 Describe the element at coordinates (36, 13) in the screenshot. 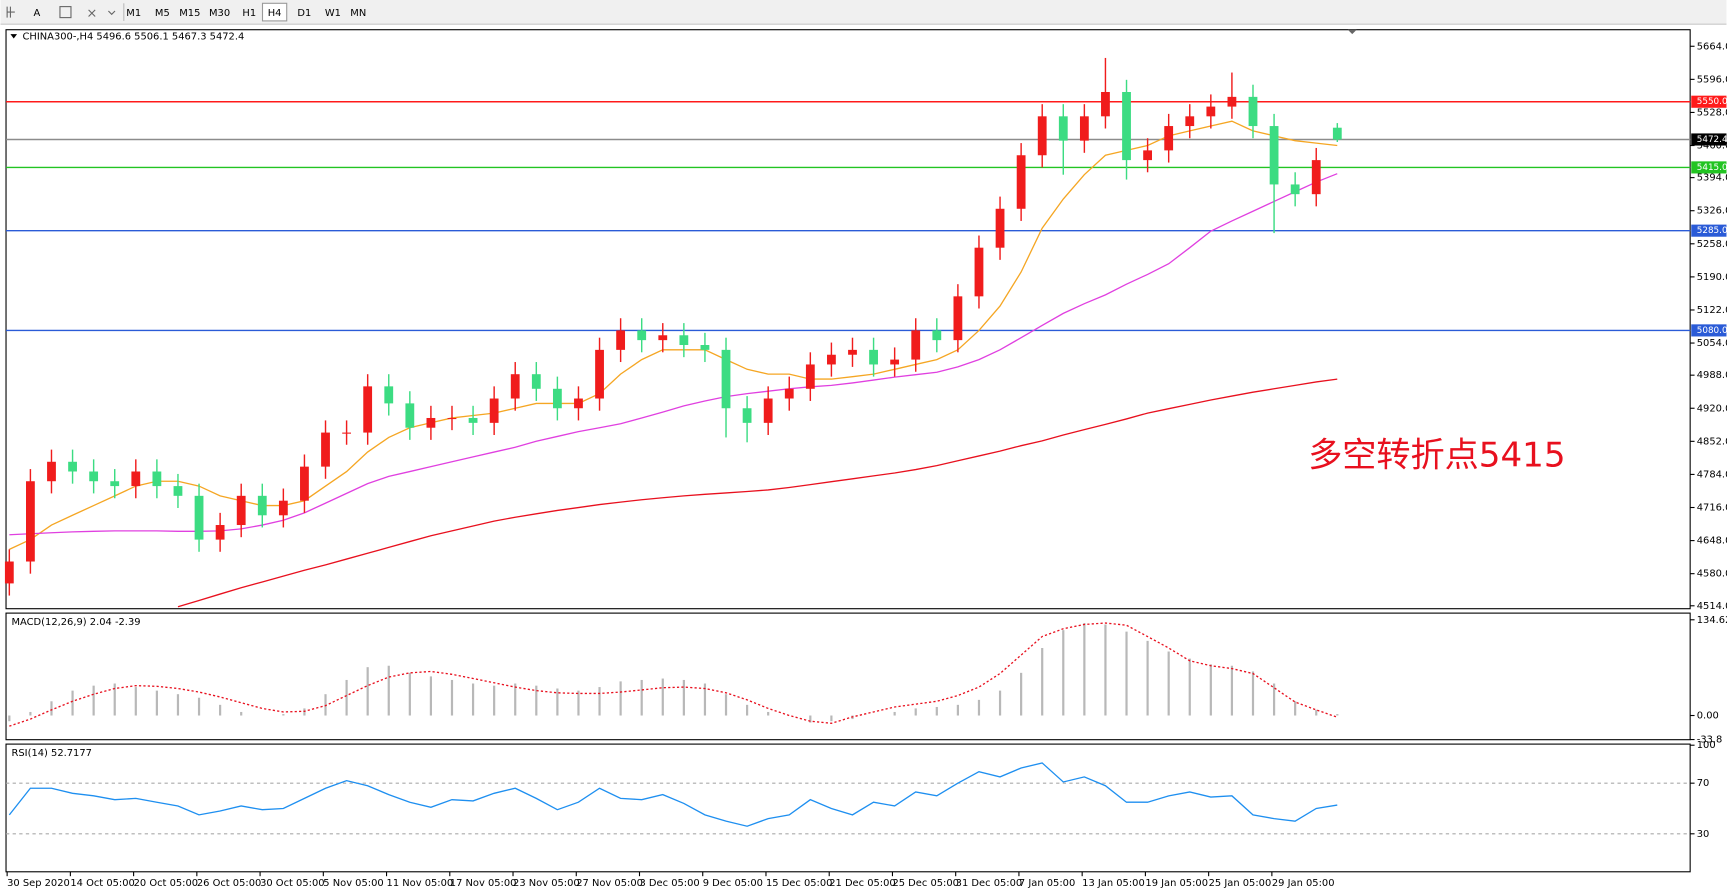

I see `text-tool: A` at that location.